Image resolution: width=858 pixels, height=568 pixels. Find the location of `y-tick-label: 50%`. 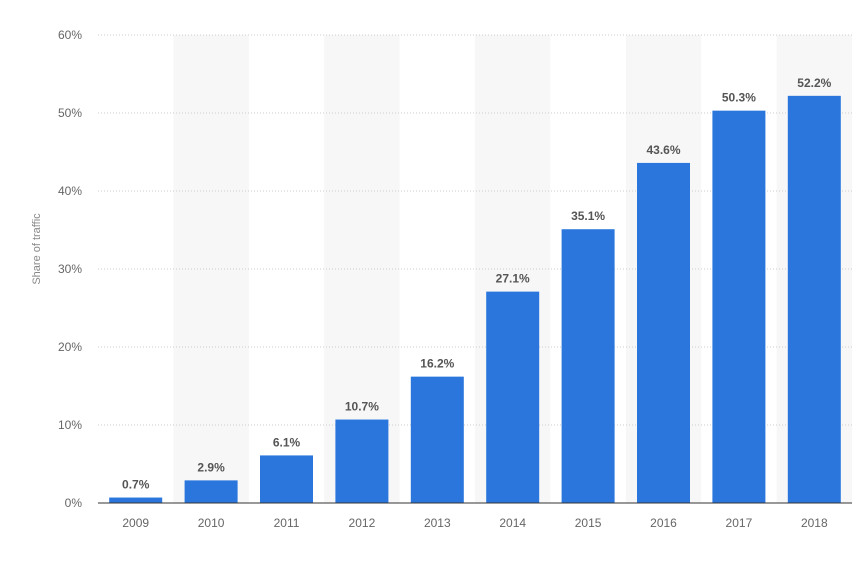

y-tick-label: 50% is located at coordinates (70, 113).